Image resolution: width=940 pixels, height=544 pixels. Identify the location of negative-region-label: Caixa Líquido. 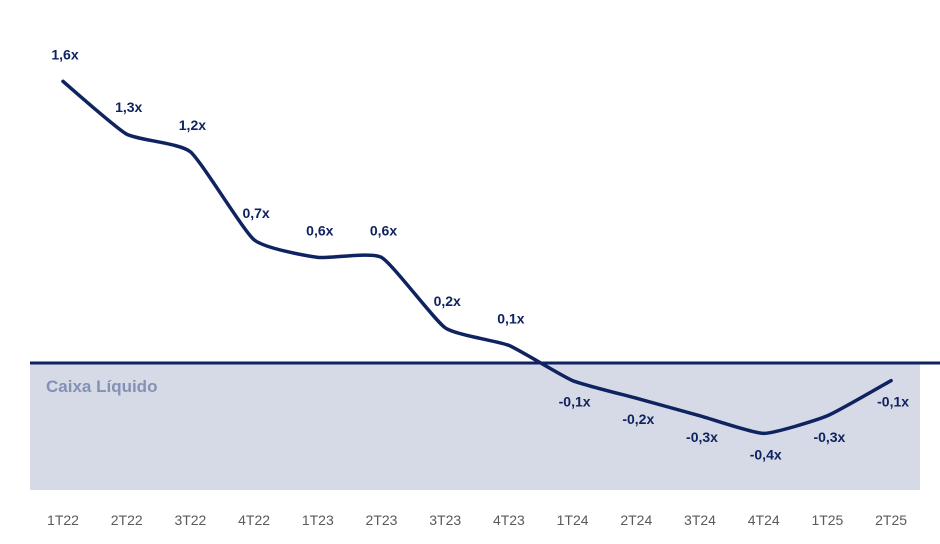
(101, 386).